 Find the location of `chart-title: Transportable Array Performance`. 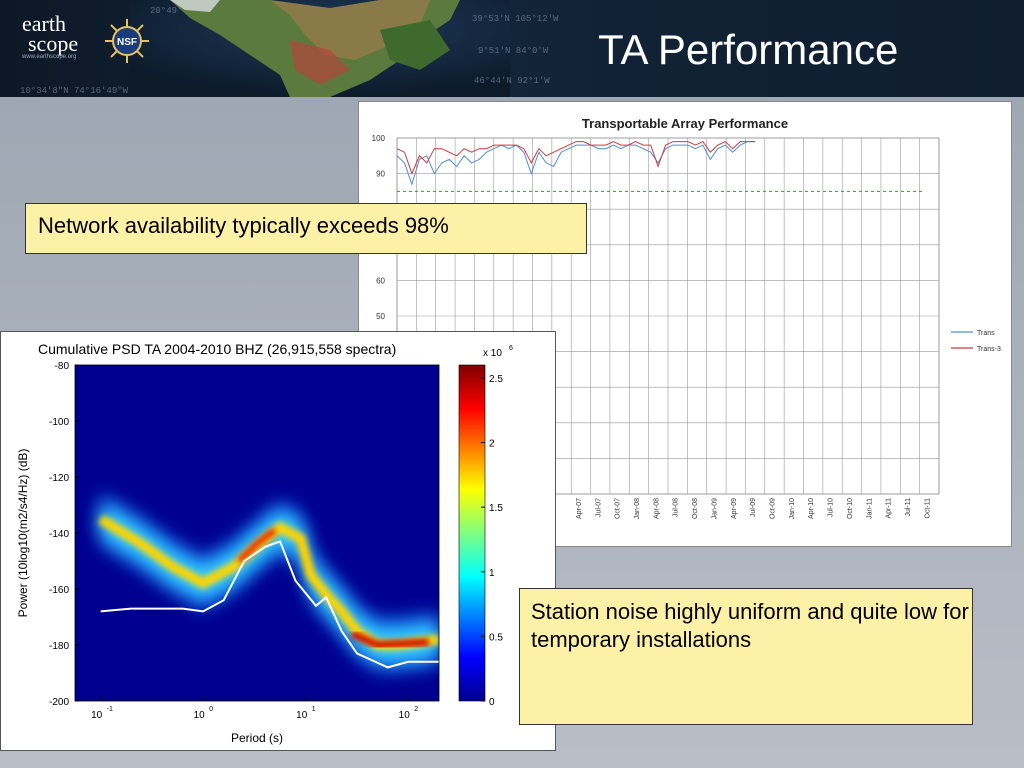

chart-title: Transportable Array Performance is located at coordinates (685, 123).